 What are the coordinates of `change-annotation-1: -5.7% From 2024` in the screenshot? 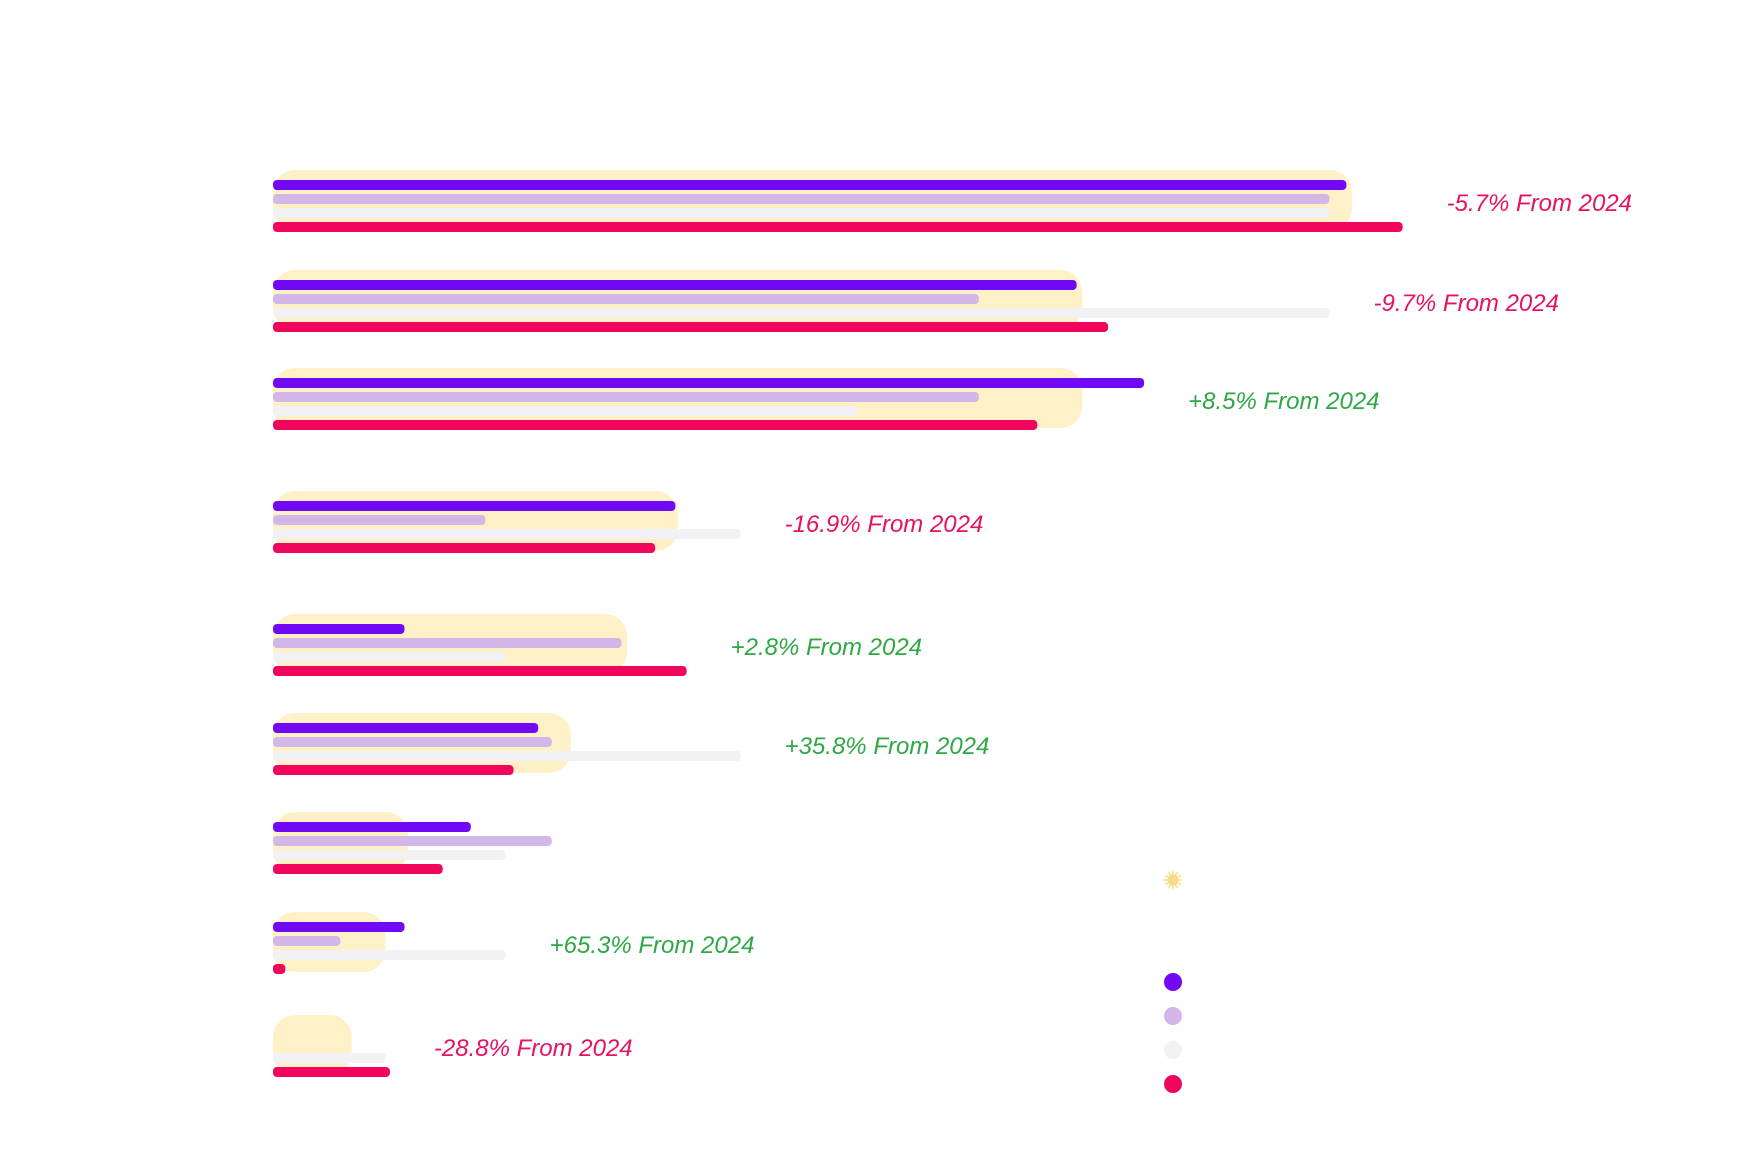 It's located at (1539, 203).